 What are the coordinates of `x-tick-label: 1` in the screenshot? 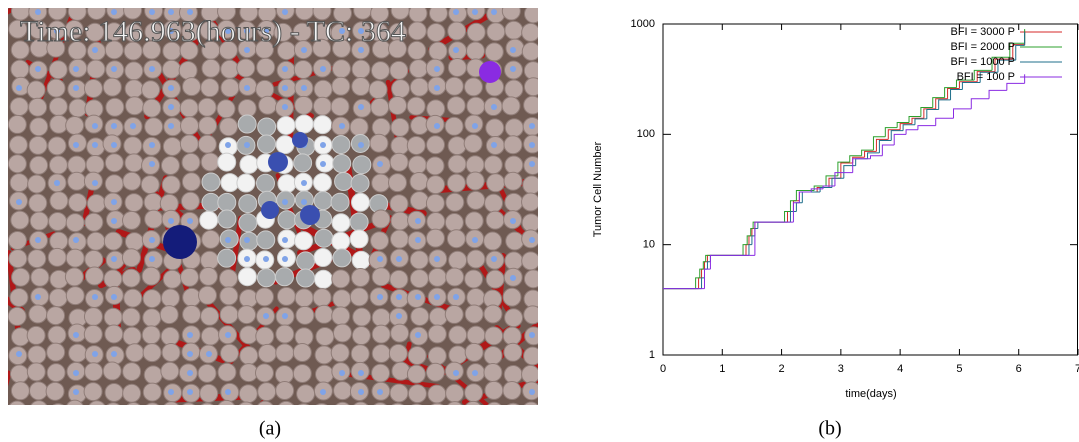 It's located at (722, 369).